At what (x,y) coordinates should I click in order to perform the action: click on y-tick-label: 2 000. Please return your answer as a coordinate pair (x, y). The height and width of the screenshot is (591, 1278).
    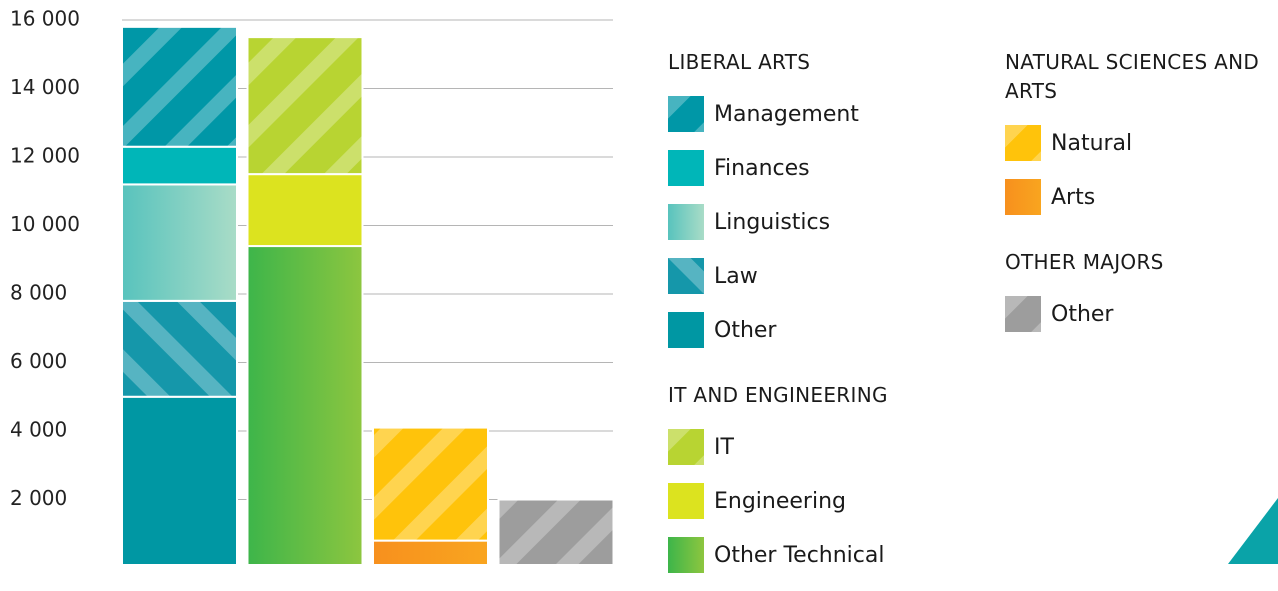
    Looking at the image, I should click on (38, 498).